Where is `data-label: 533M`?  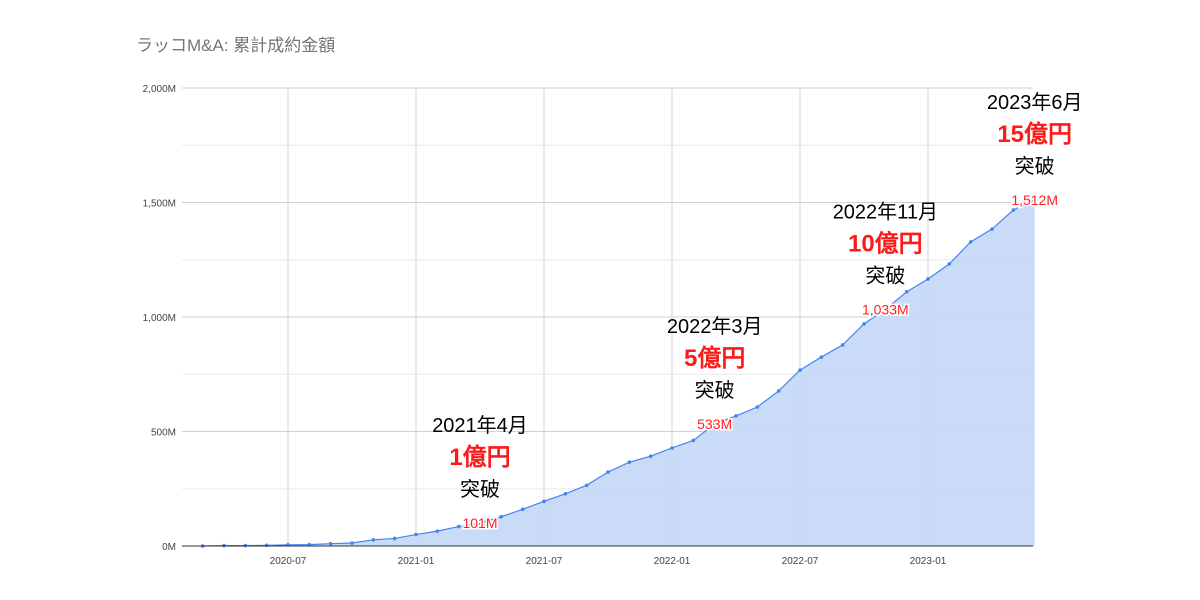 data-label: 533M is located at coordinates (714, 424).